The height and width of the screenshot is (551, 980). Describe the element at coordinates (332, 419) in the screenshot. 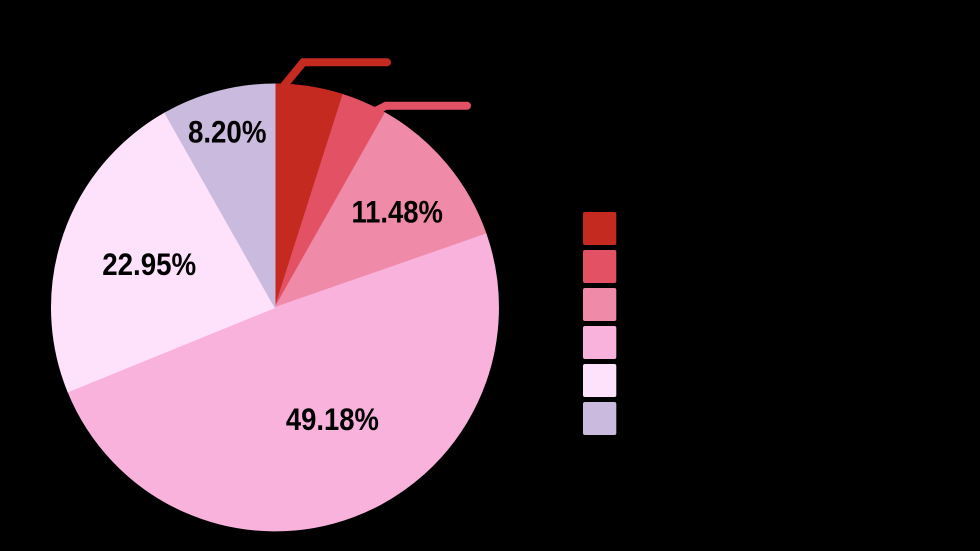

I see `svg-text: 49.18%` at that location.